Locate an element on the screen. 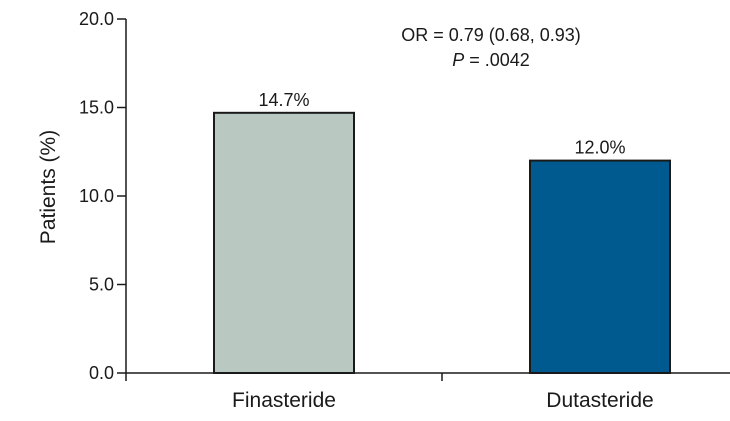 Image resolution: width=730 pixels, height=421 pixels. y-axis: 0.0 5.0 10.0 15.0 20.0 is located at coordinates (103, 196).